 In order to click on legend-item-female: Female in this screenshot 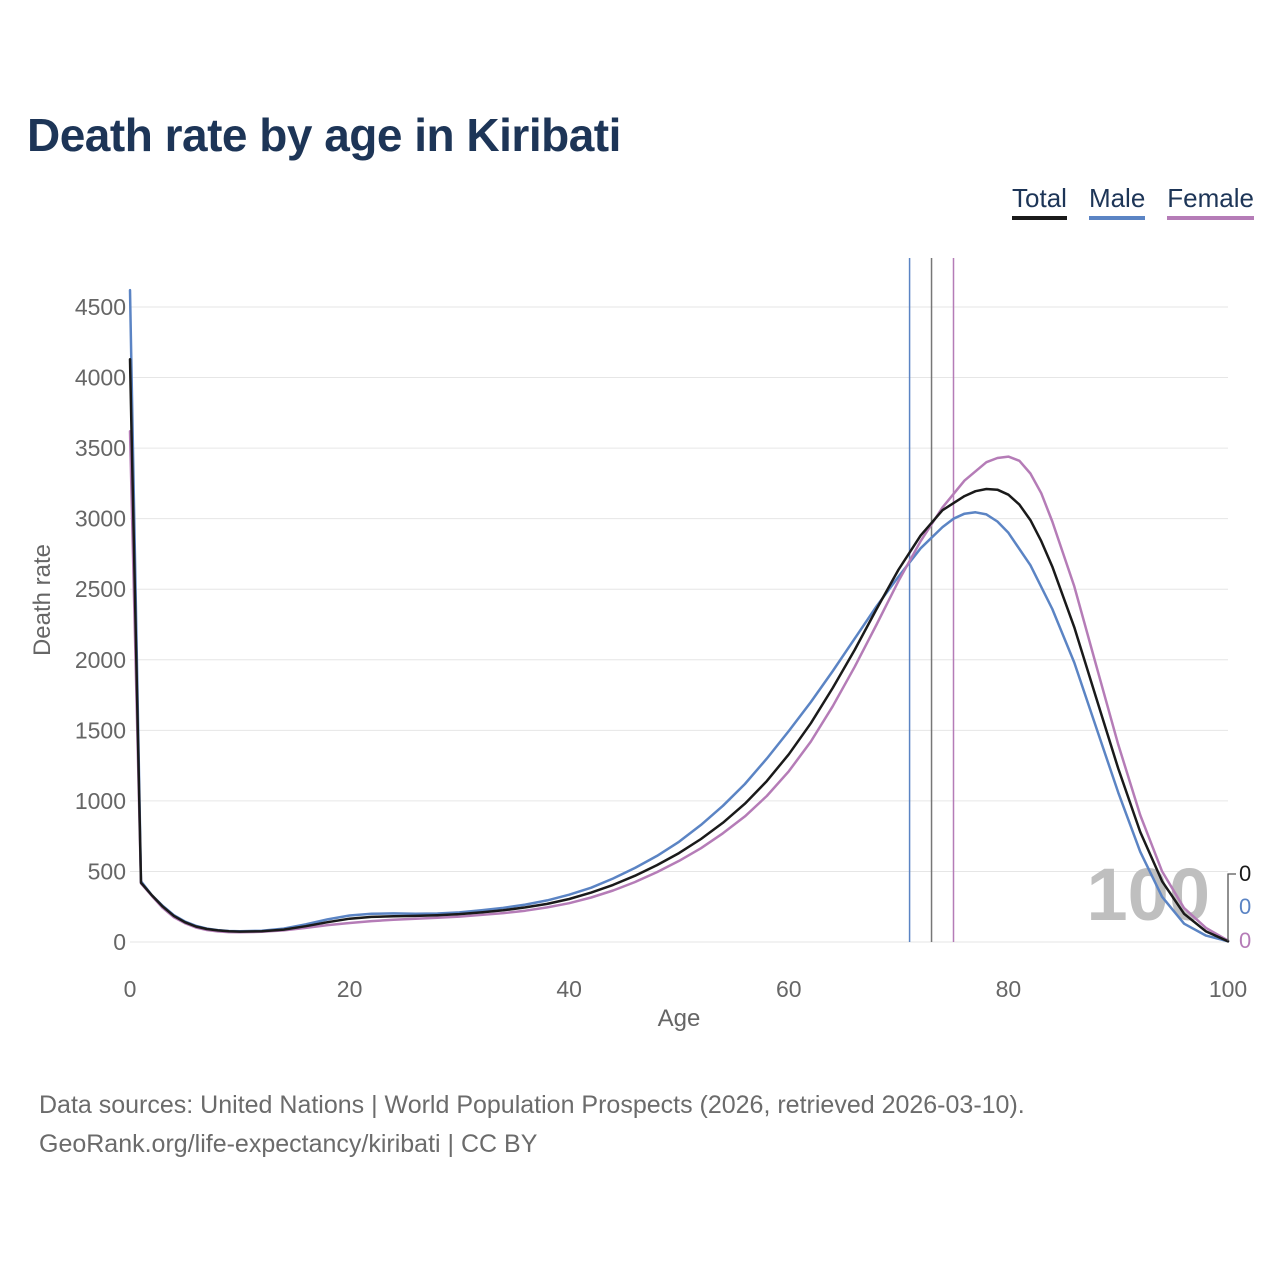, I will do `click(1210, 201)`.